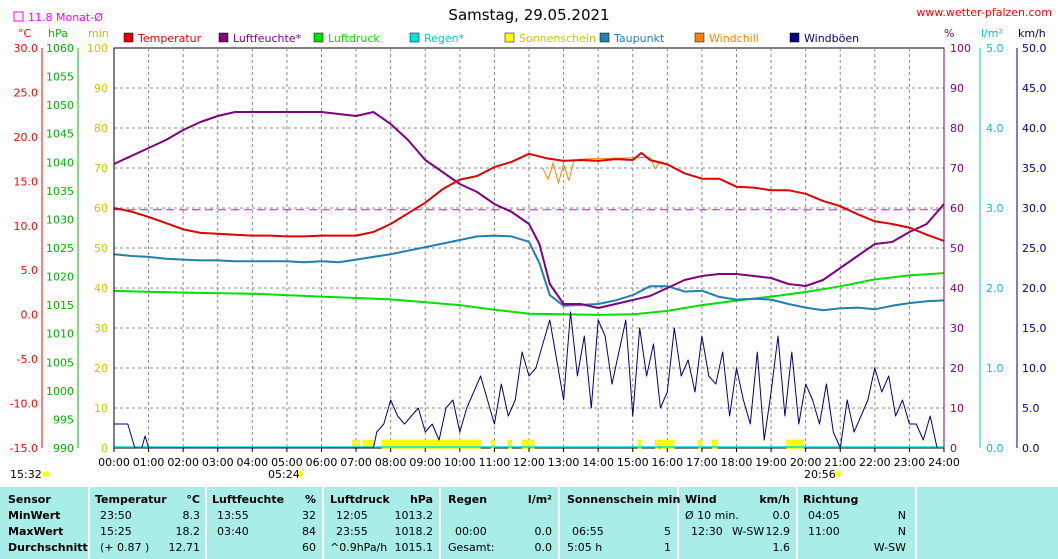 The image size is (1058, 559). I want to click on hdr-temp-unit: °C, so click(193, 499).